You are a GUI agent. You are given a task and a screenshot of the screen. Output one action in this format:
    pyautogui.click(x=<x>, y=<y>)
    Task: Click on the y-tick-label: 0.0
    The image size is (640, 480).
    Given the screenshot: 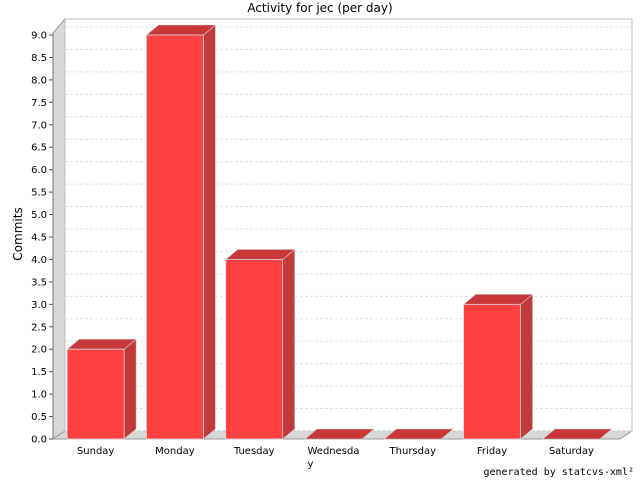 What is the action you would take?
    pyautogui.click(x=39, y=440)
    